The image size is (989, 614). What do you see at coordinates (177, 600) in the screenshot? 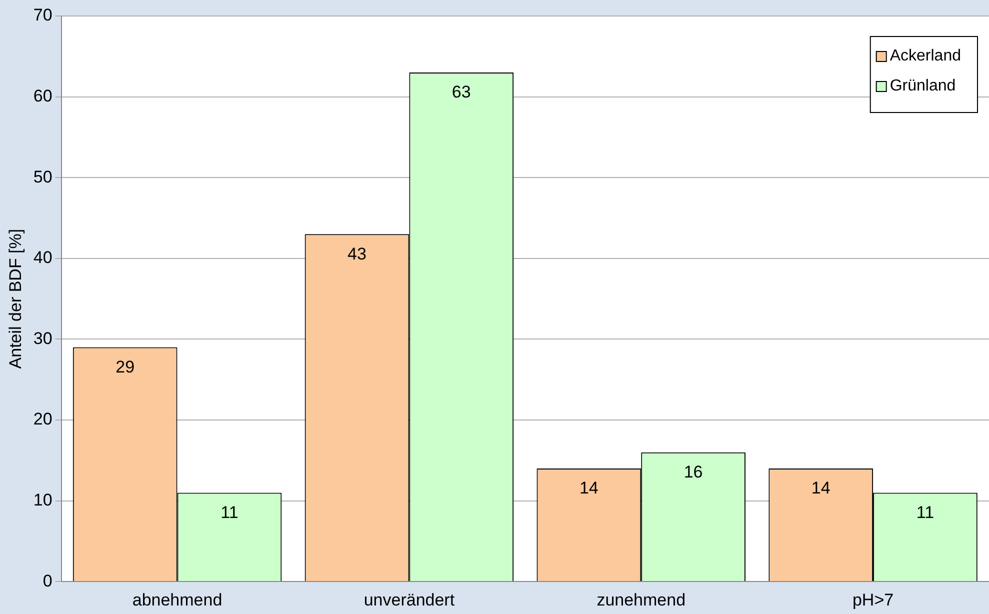
I see `x-tick-label: abnehmend` at bounding box center [177, 600].